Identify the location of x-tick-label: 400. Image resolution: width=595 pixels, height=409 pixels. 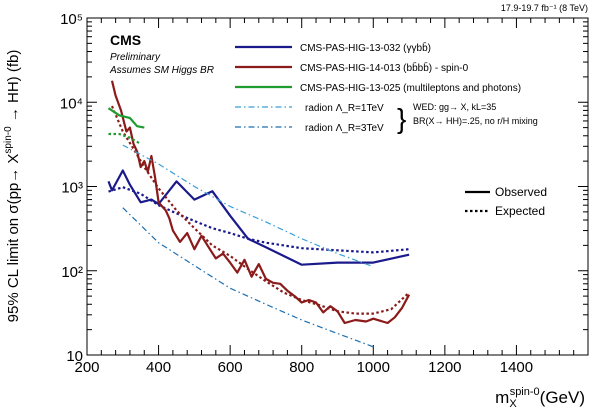
(158, 367).